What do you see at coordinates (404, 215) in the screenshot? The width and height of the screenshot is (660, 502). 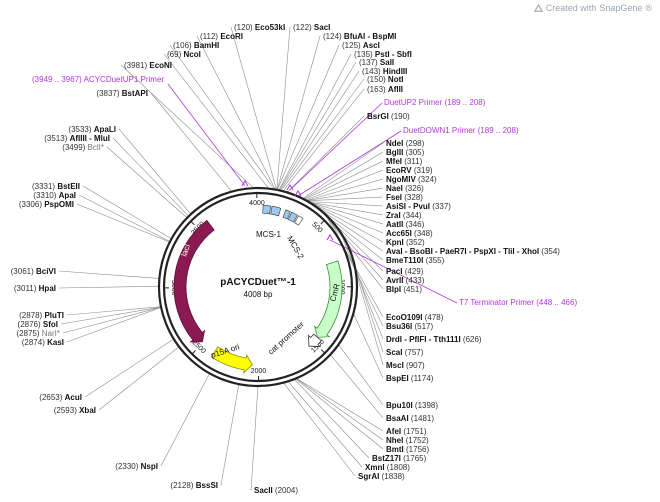 I see `site-label-right-22: ZraI (344)` at bounding box center [404, 215].